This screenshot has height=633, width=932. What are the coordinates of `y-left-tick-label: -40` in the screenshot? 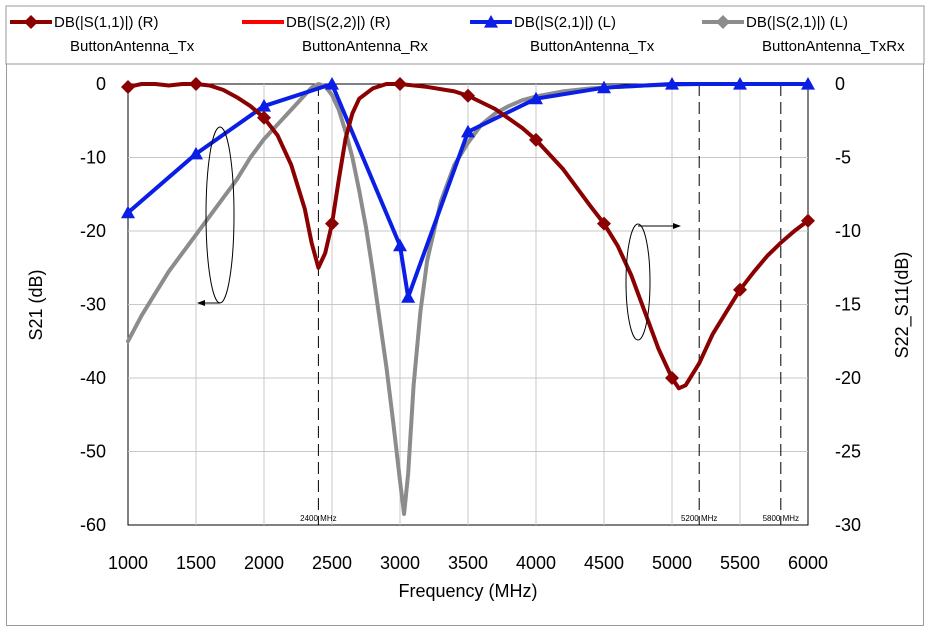 It's located at (93, 378).